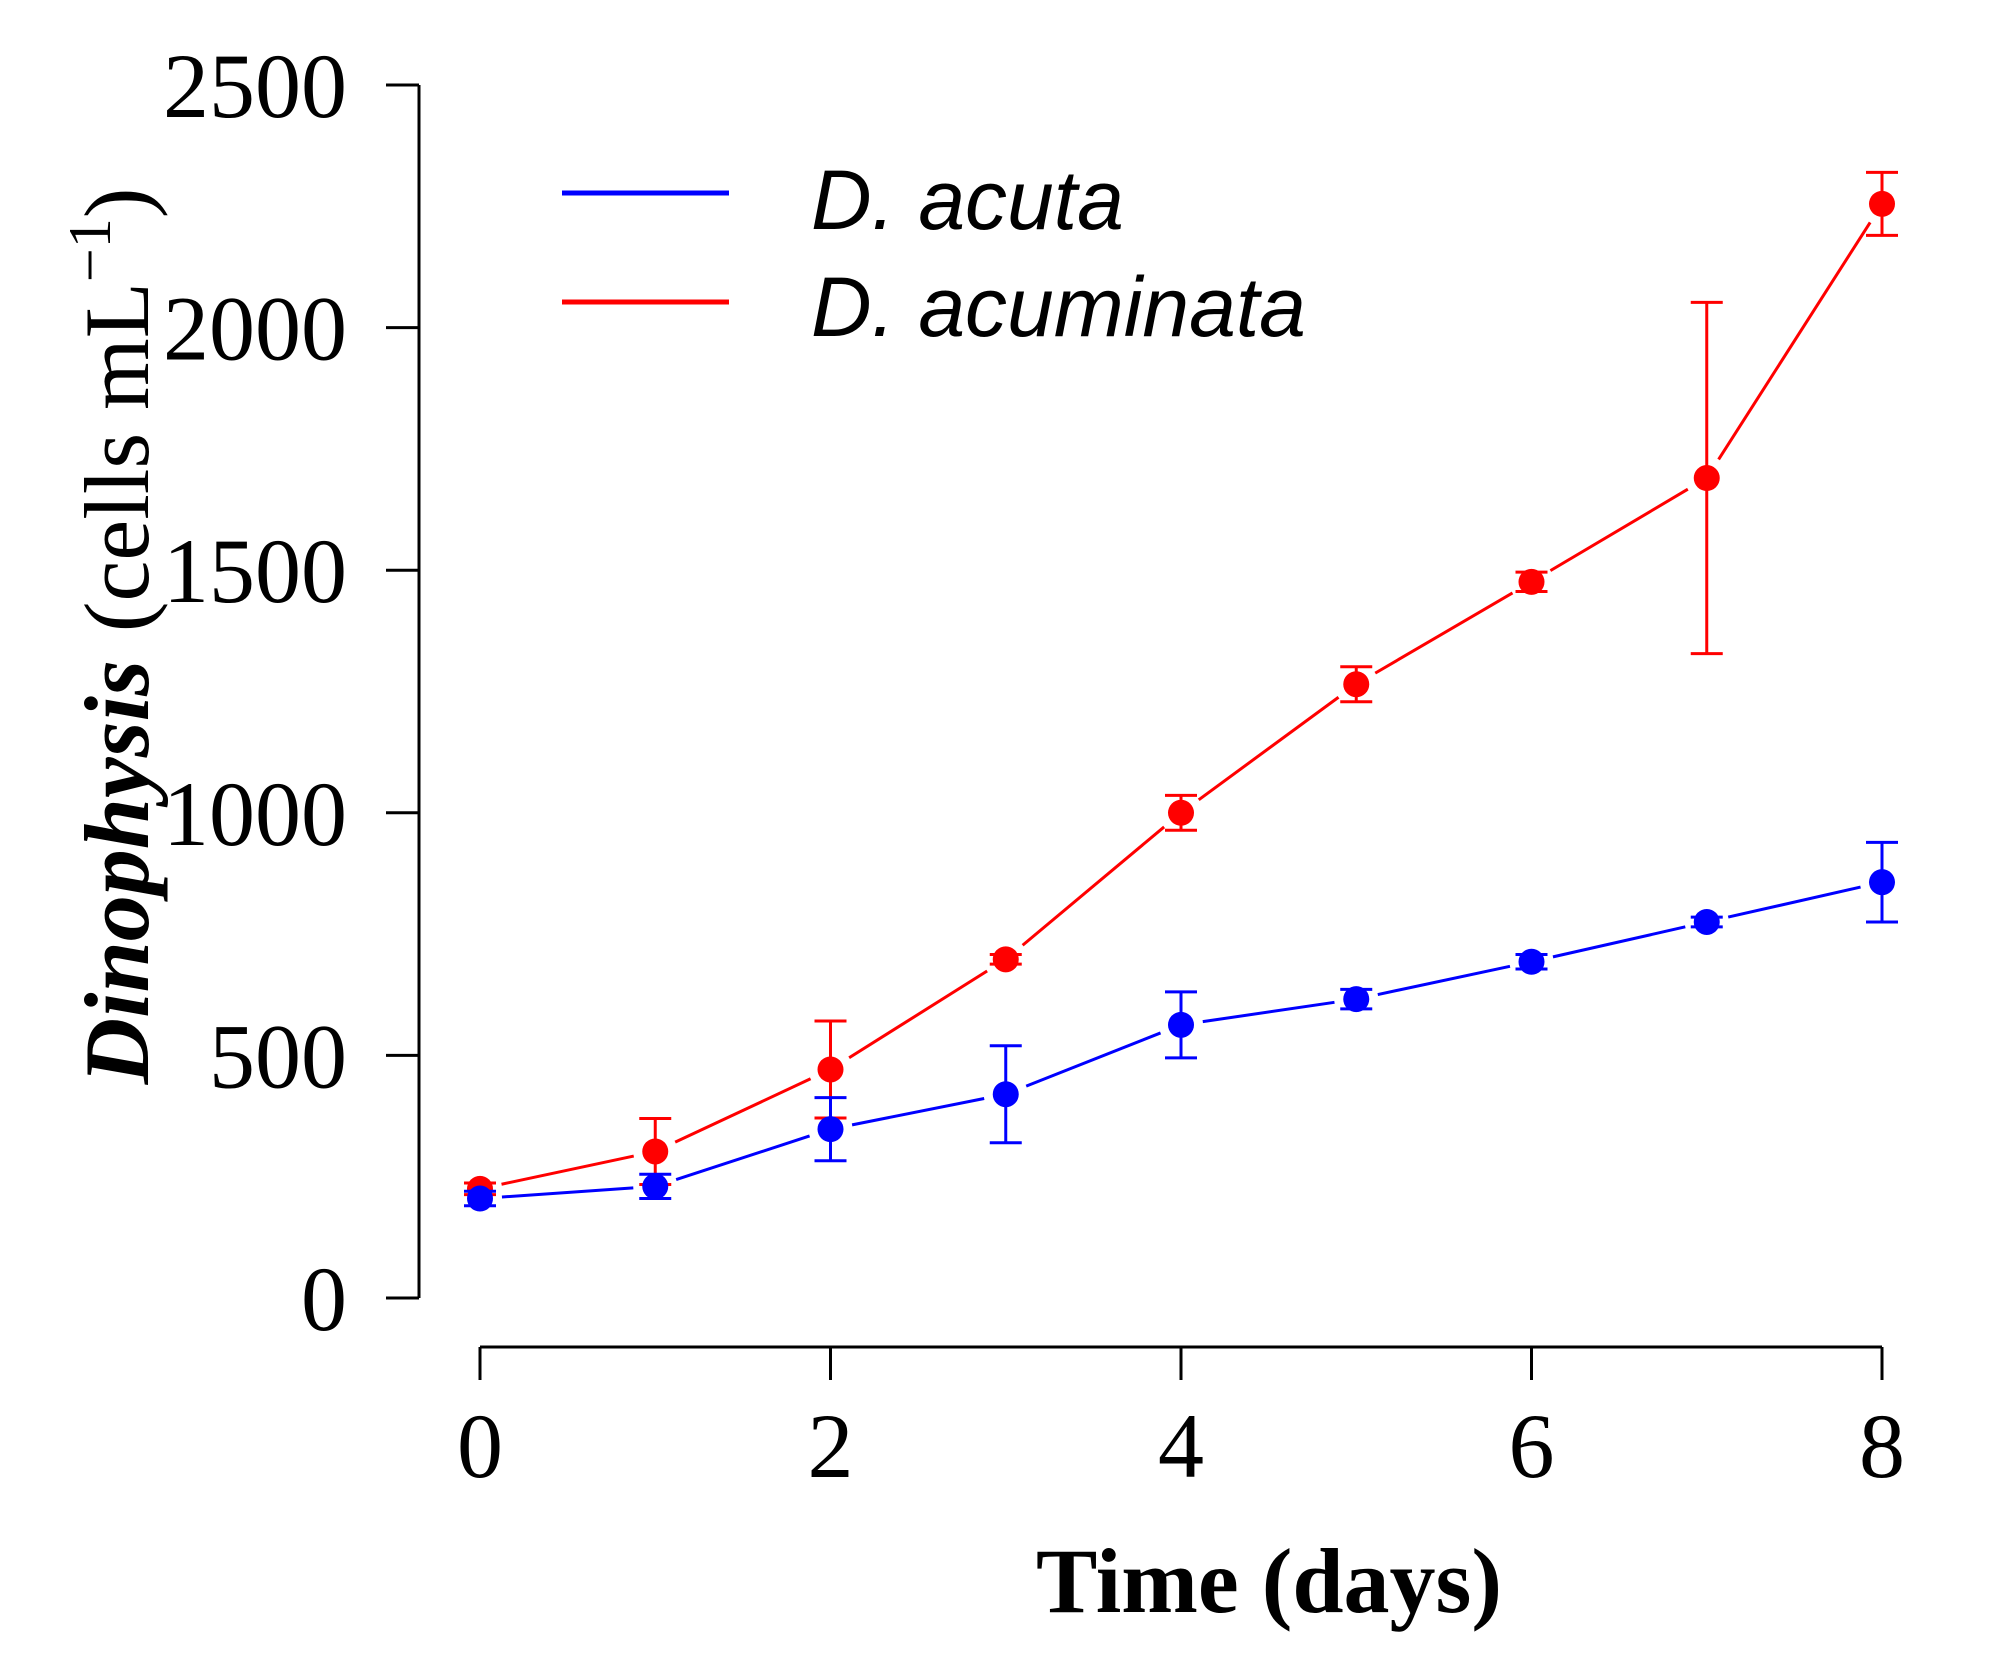 This screenshot has width=1991, height=1654. What do you see at coordinates (117, 872) in the screenshot?
I see `y-axis-label-species: Dinophysis` at bounding box center [117, 872].